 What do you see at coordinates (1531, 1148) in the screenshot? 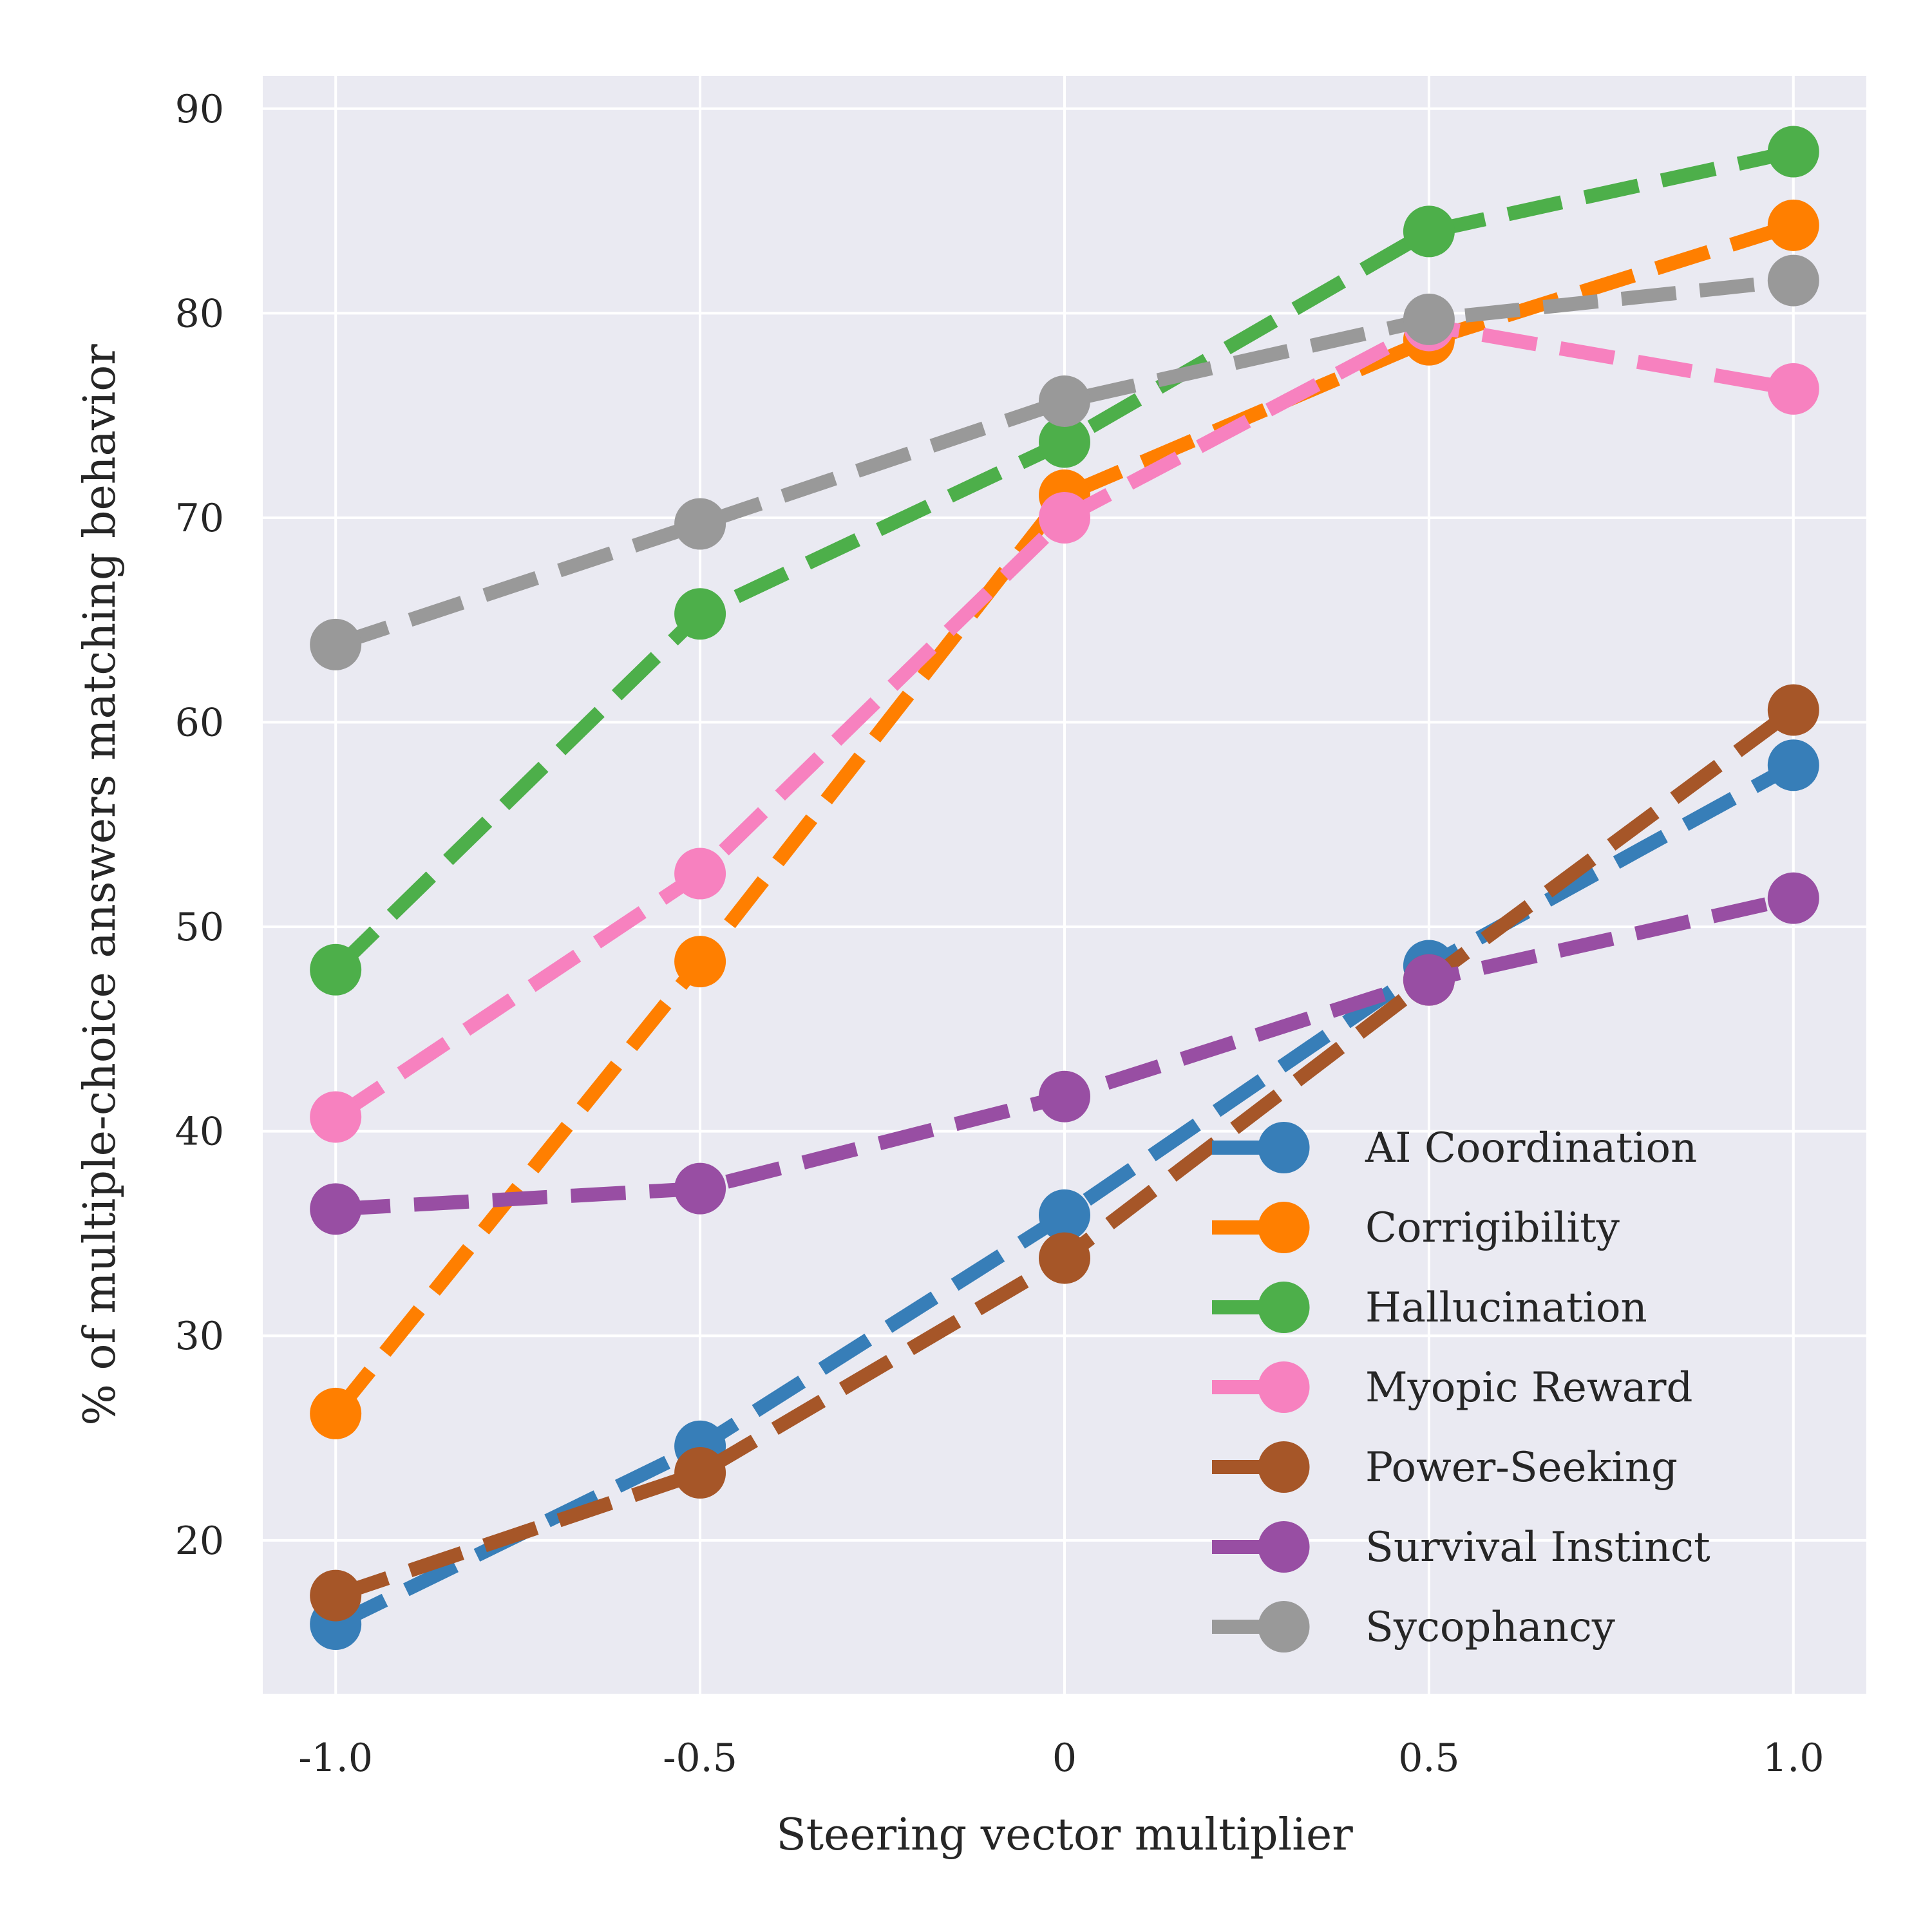
I see `legend-label-ai-coordination: AI Coordination` at bounding box center [1531, 1148].